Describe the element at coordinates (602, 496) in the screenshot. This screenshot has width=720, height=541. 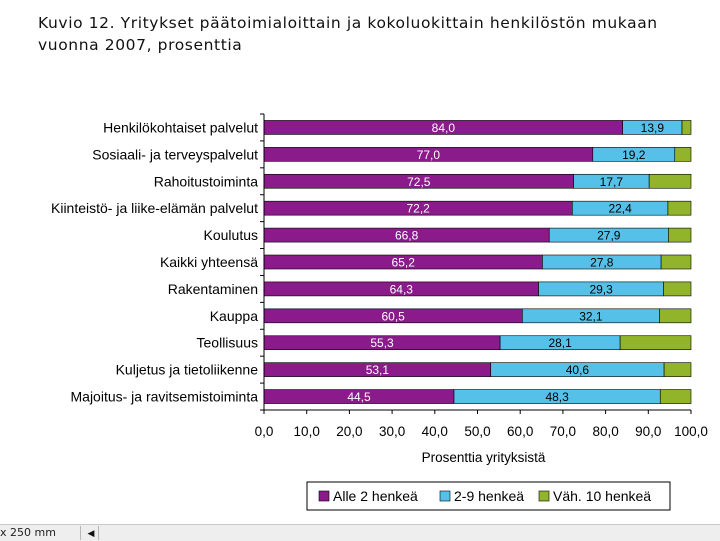
I see `legend-label: Väh. 10 henkeä` at that location.